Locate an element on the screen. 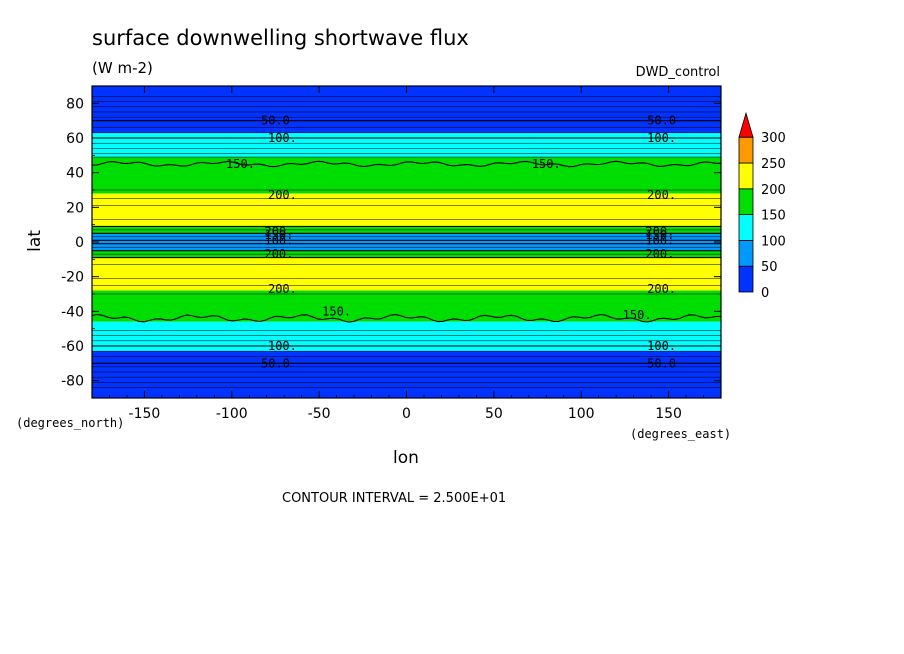  colorbar-label: 50 is located at coordinates (769, 267).